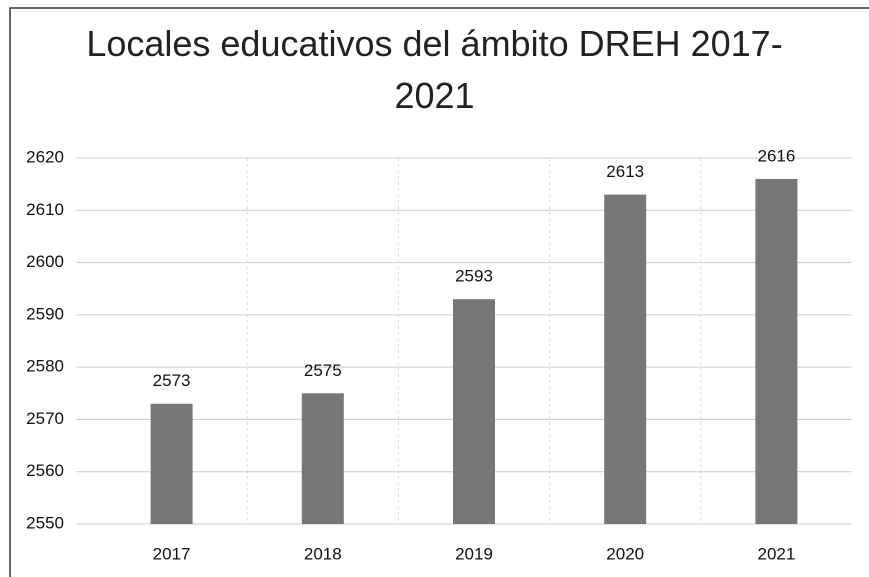 The width and height of the screenshot is (869, 577). Describe the element at coordinates (625, 553) in the screenshot. I see `x-tick-label: 2020` at that location.